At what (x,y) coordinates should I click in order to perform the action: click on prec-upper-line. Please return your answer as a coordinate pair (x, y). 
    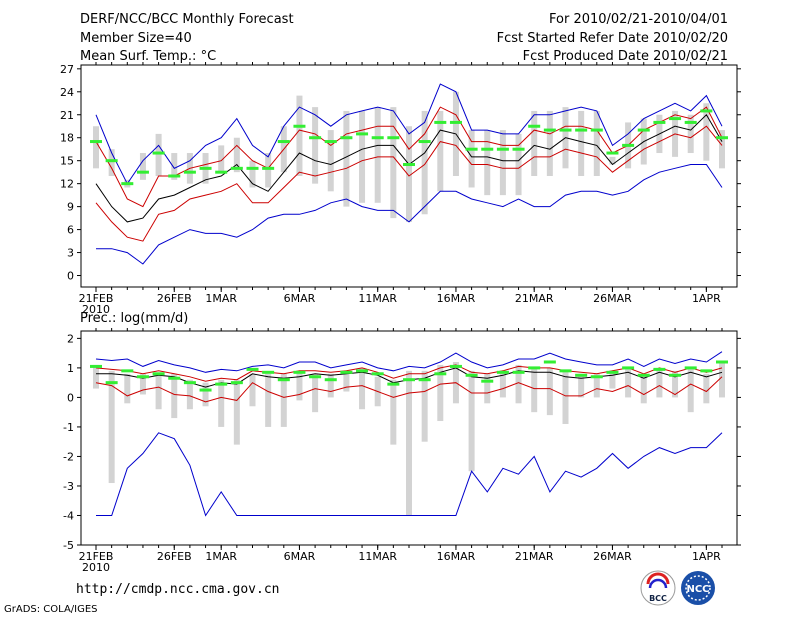
    Looking at the image, I should click on (409, 373).